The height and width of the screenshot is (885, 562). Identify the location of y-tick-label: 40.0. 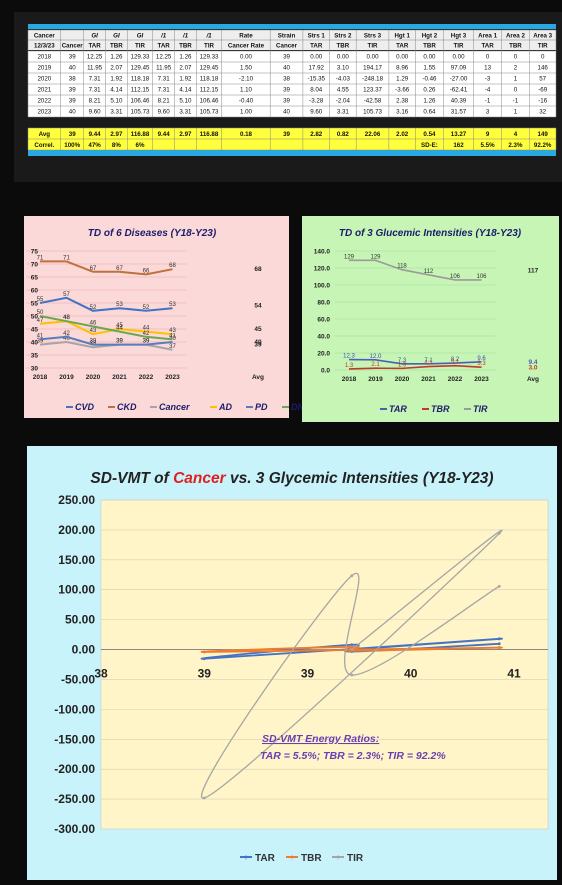
(323, 337).